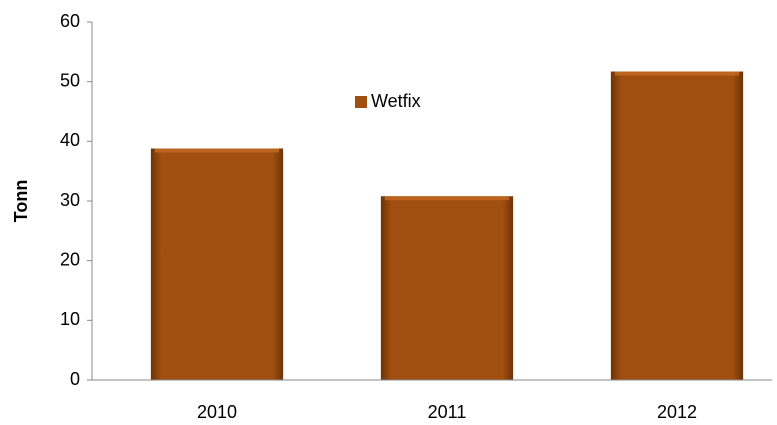 This screenshot has width=777, height=425. Describe the element at coordinates (447, 412) in the screenshot. I see `x-tick-label: 2011` at that location.